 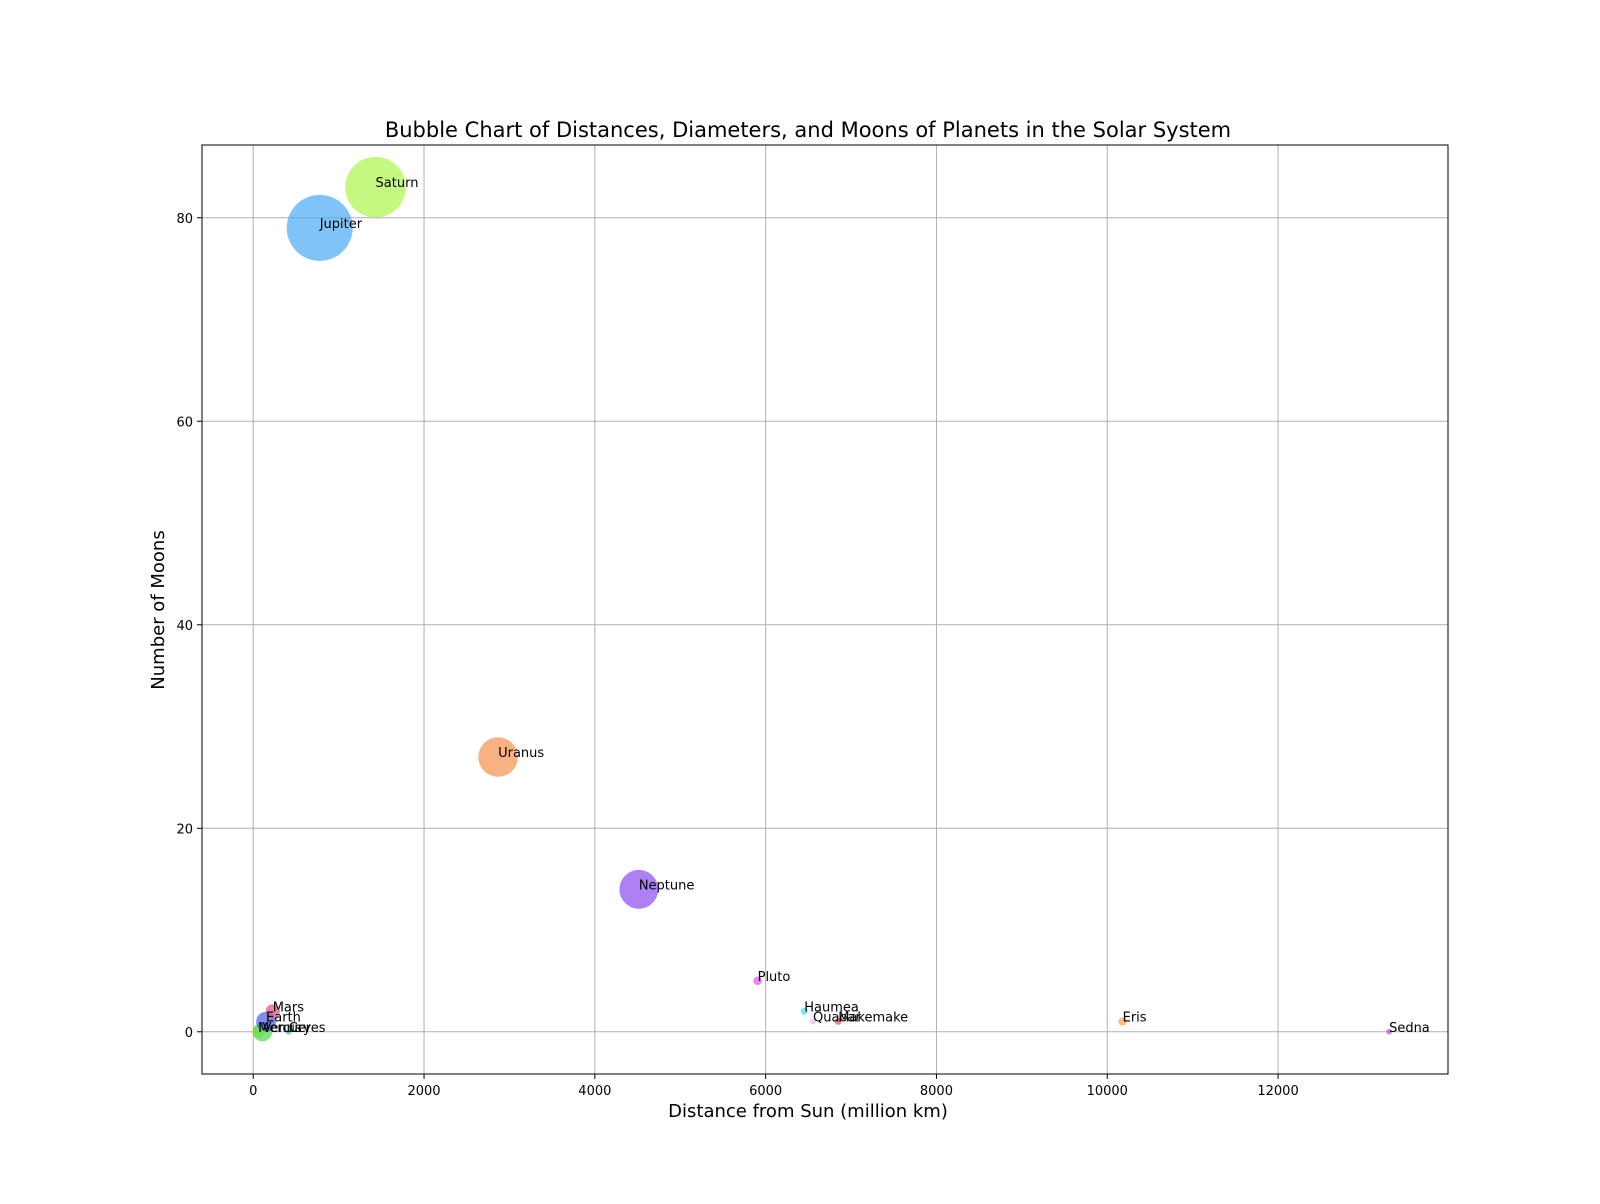 I want to click on y-tick-label: 20, so click(x=184, y=829).